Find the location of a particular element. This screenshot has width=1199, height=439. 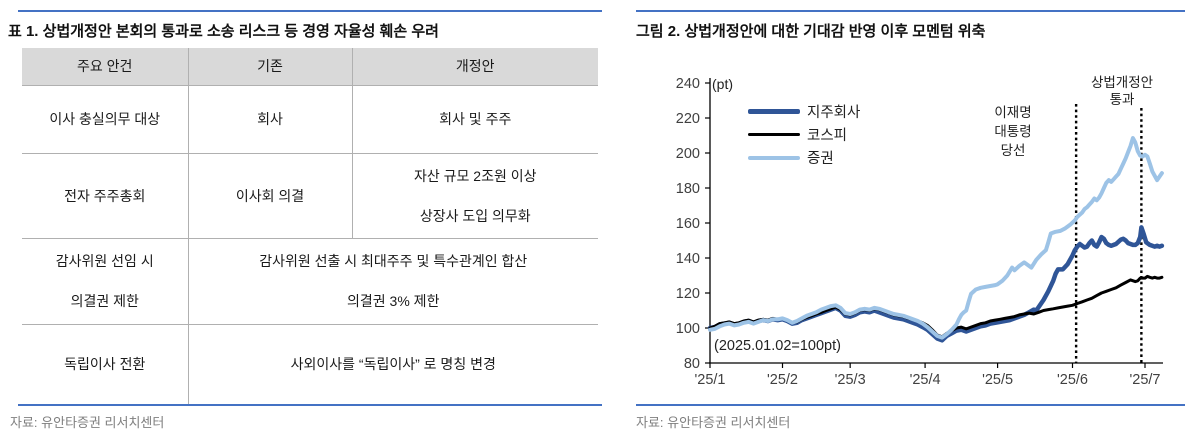

table-header-amendment: 개정안 is located at coordinates (475, 67).